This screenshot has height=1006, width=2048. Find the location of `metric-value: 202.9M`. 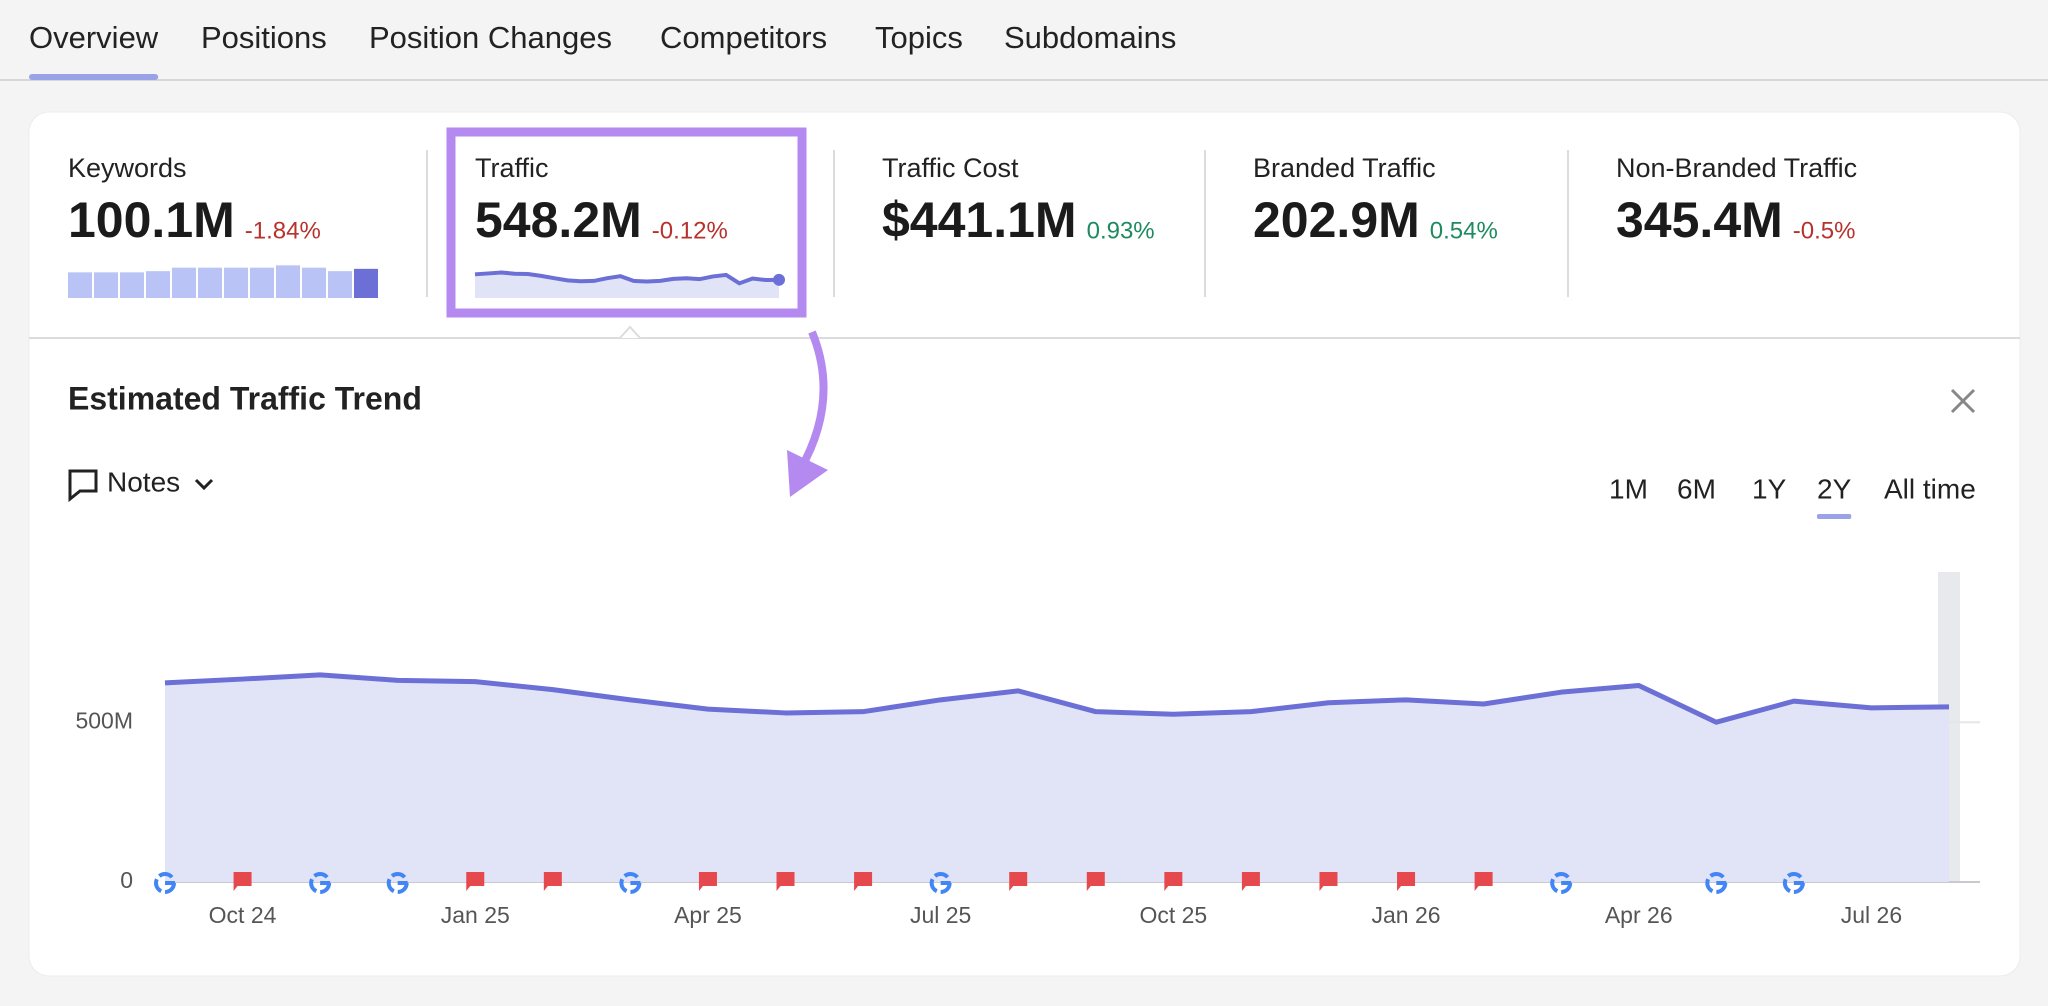

metric-value: 202.9M is located at coordinates (1336, 220).